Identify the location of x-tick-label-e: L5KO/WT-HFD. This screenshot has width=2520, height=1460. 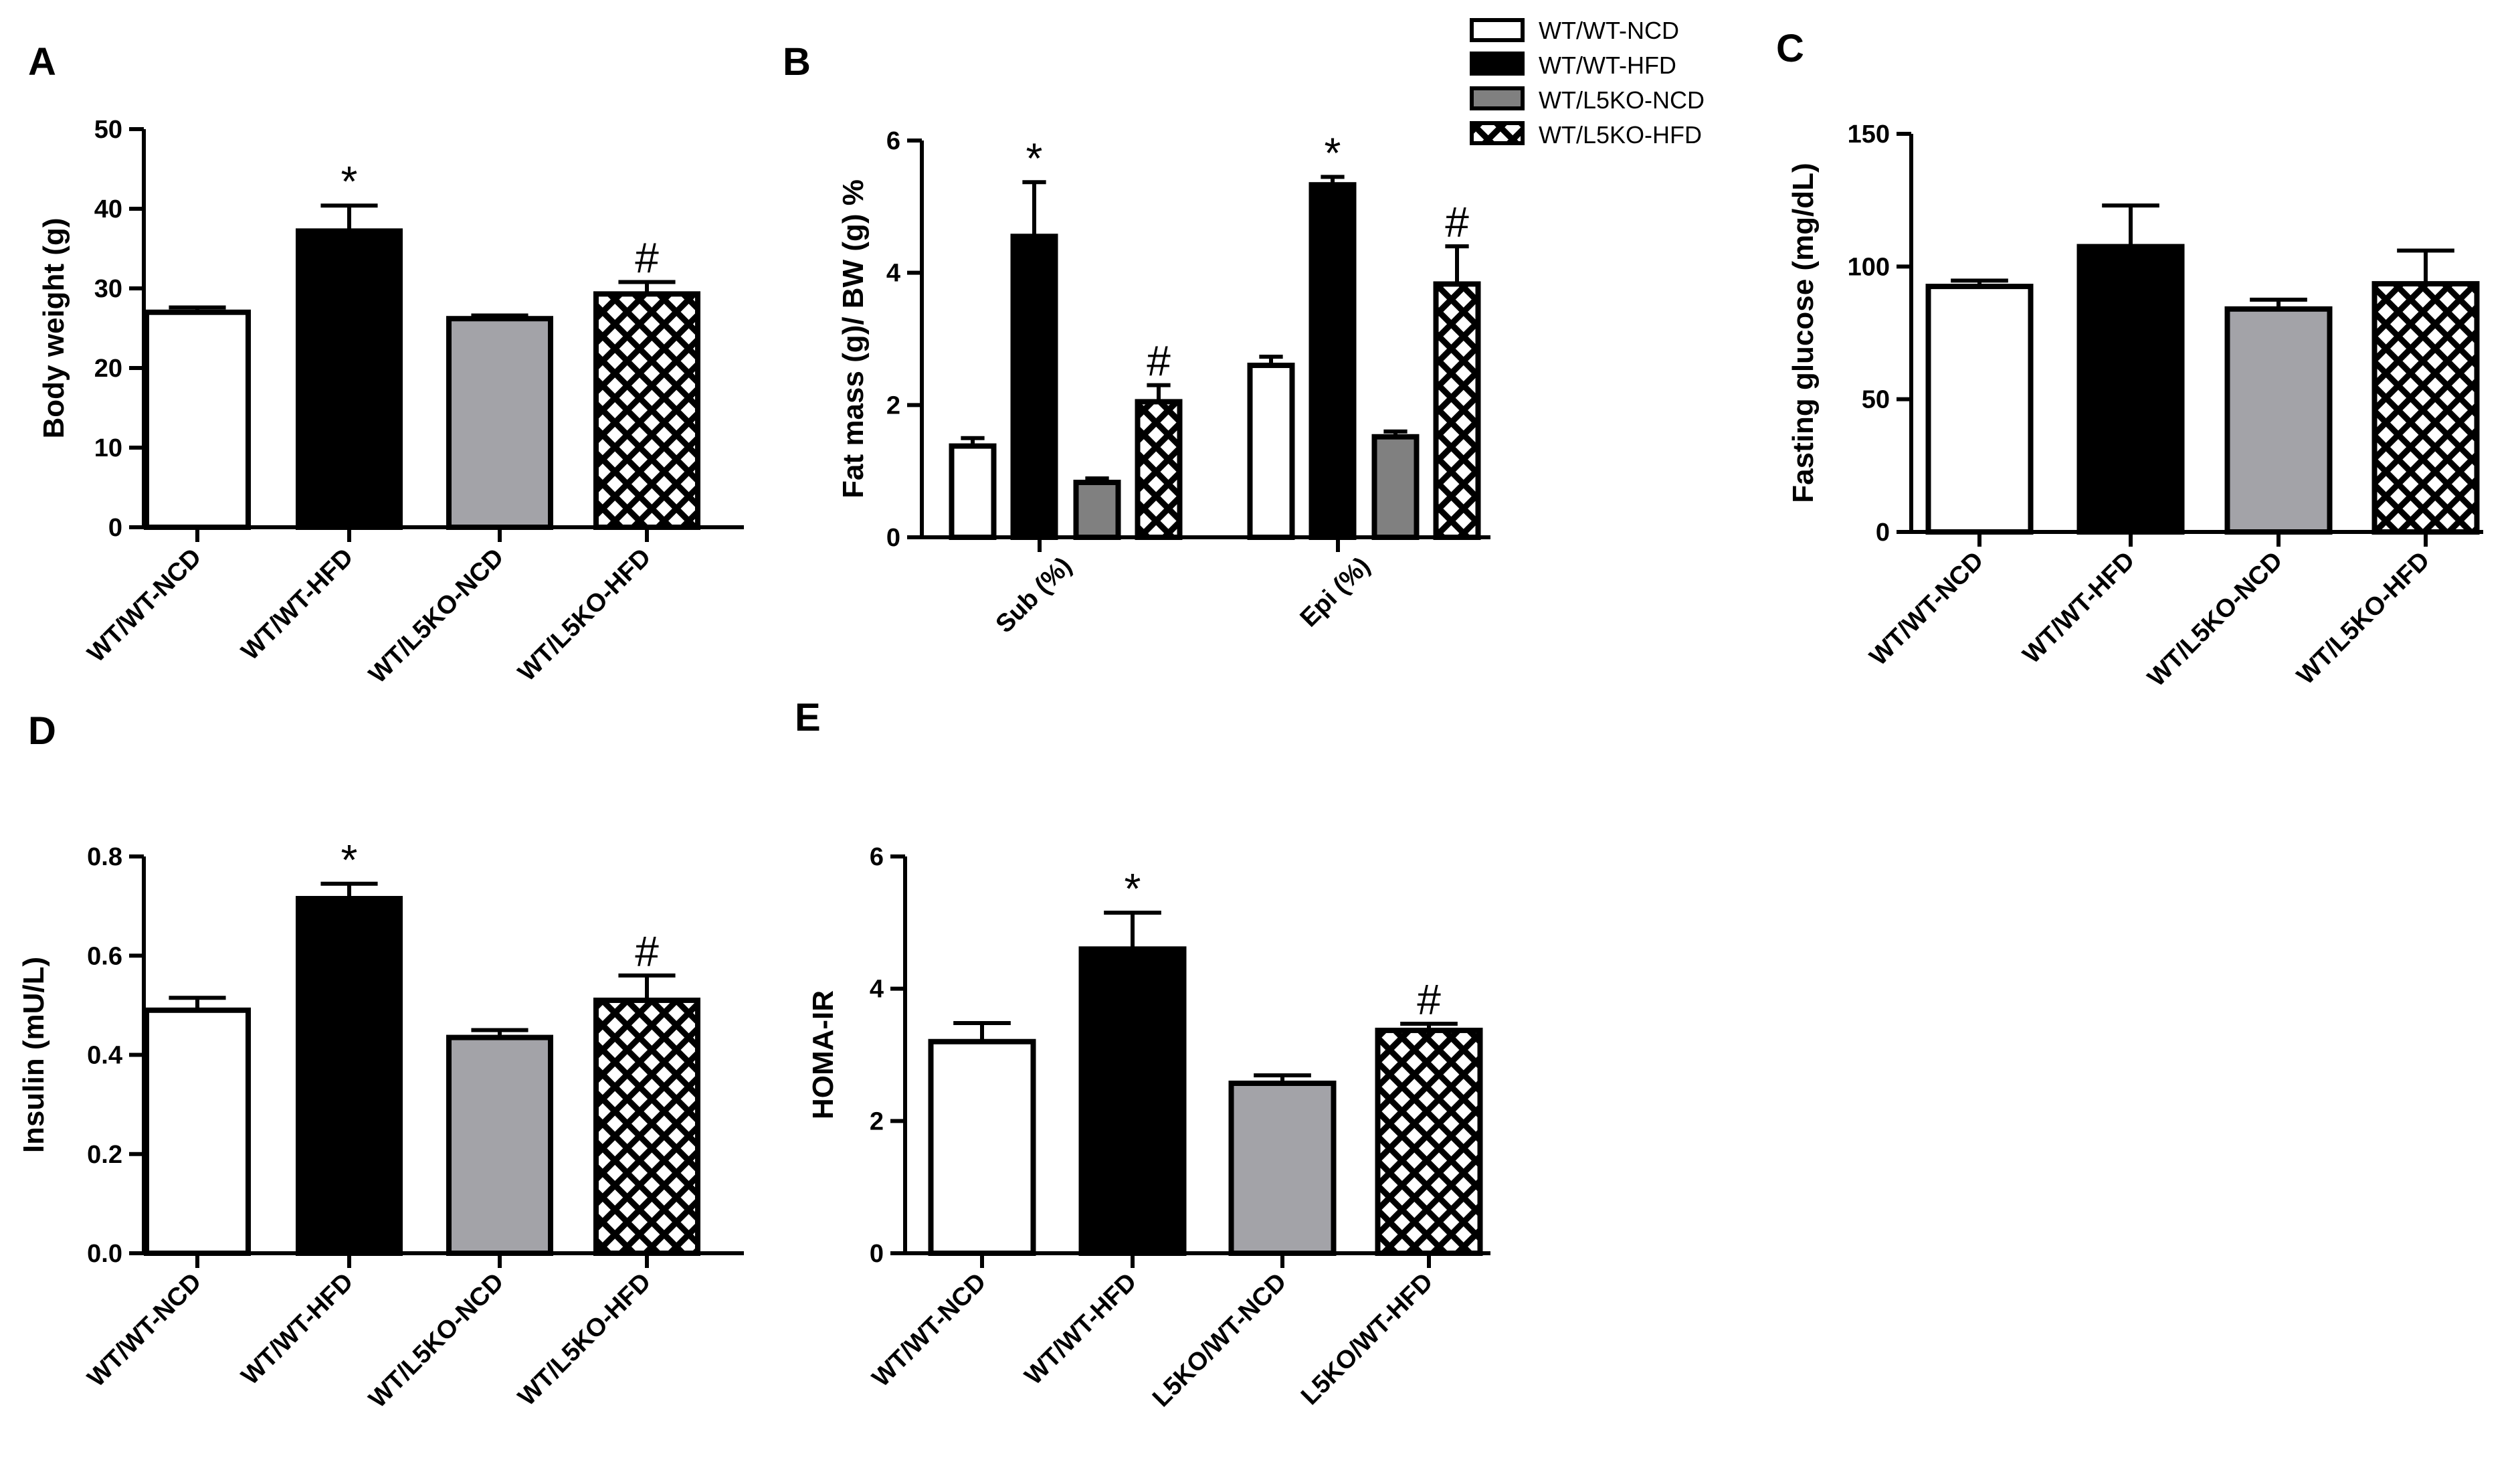
(1367, 1339).